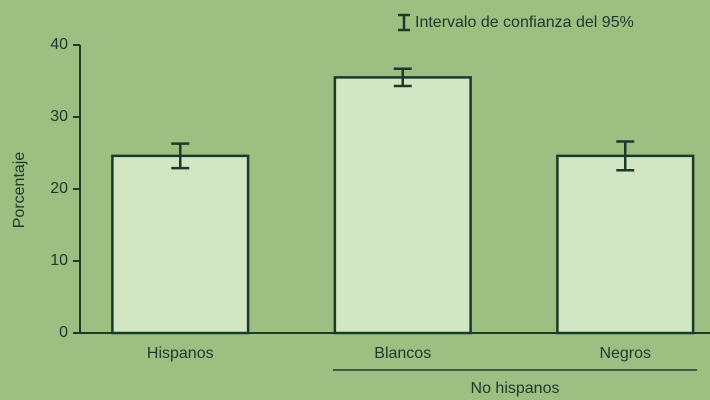 This screenshot has height=400, width=710. Describe the element at coordinates (625, 353) in the screenshot. I see `x-tick-label: Negros` at that location.